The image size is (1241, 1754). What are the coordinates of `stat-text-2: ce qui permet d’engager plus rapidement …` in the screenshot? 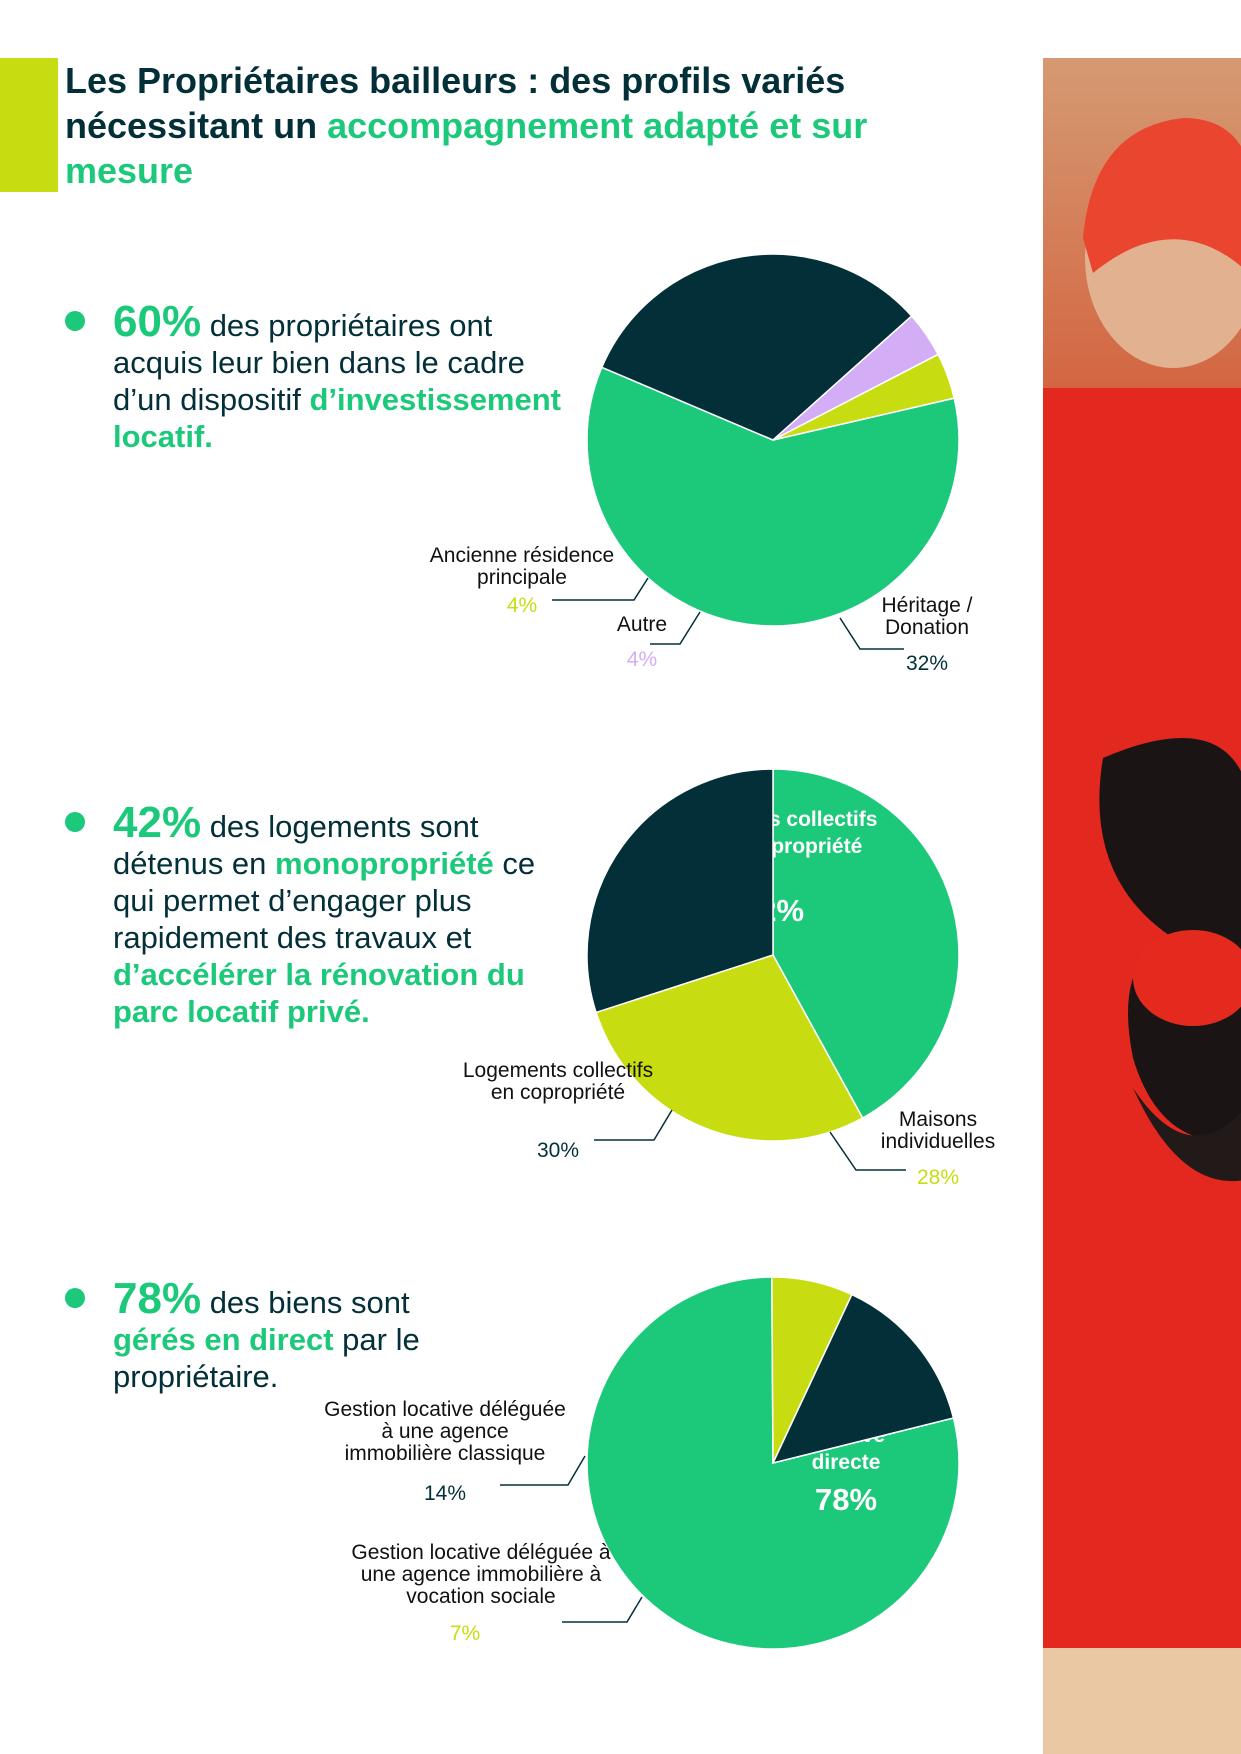 It's located at (324, 900).